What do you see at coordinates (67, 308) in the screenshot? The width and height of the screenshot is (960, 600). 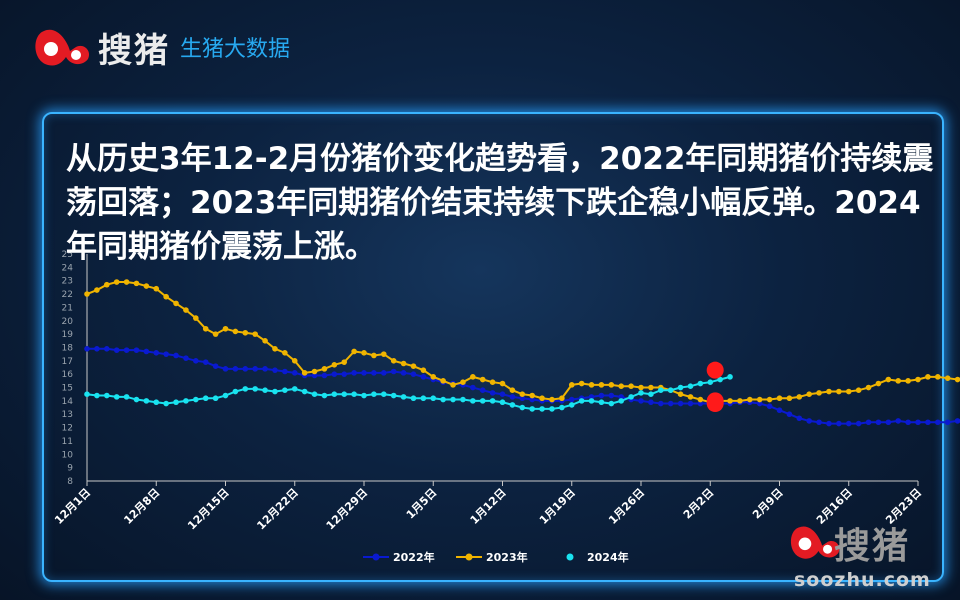 I see `y-tick-label: 21` at bounding box center [67, 308].